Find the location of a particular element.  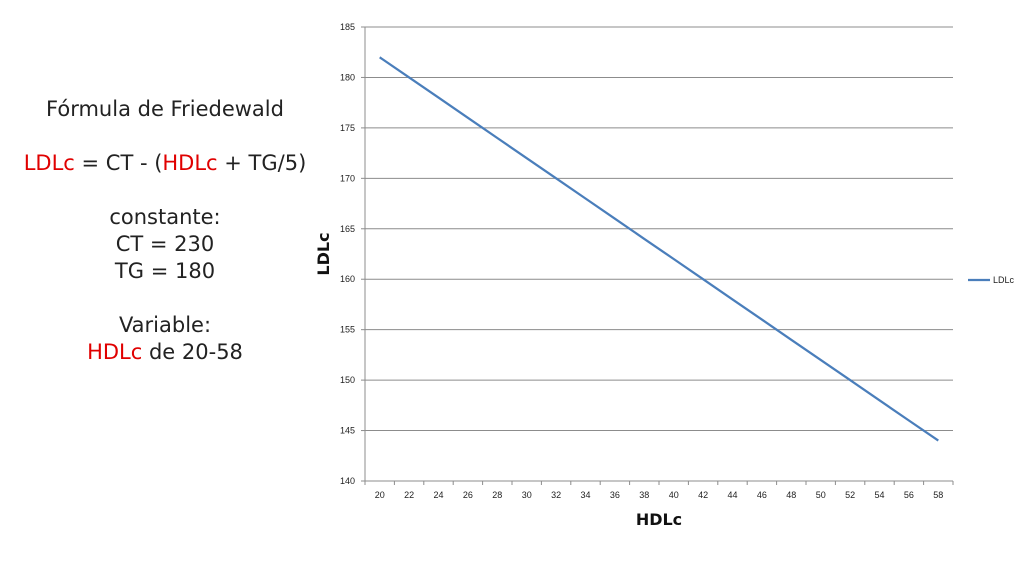

x-tick-label: 20 is located at coordinates (380, 495).